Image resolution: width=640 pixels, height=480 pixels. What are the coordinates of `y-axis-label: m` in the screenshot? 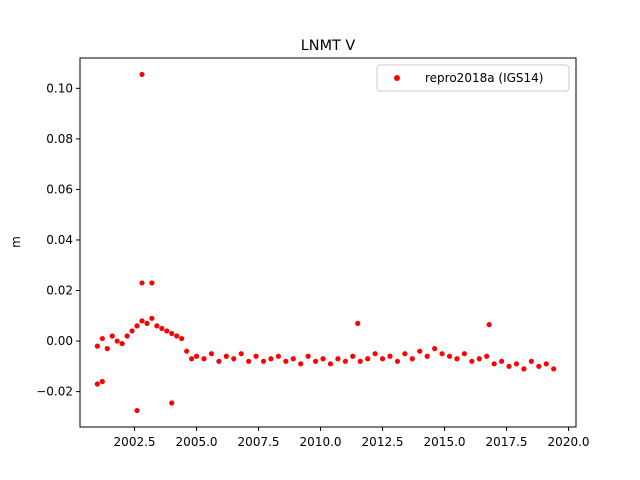 It's located at (16, 242).